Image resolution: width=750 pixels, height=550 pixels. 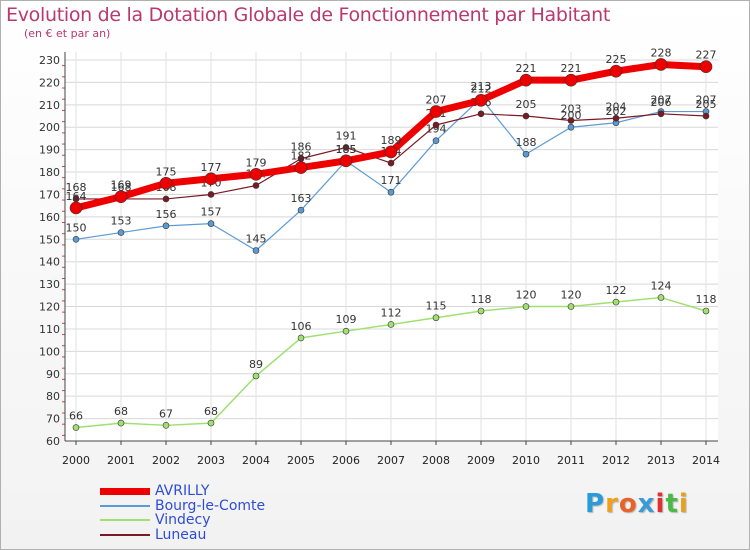 I want to click on y-tick-label: 150, so click(x=49, y=239).